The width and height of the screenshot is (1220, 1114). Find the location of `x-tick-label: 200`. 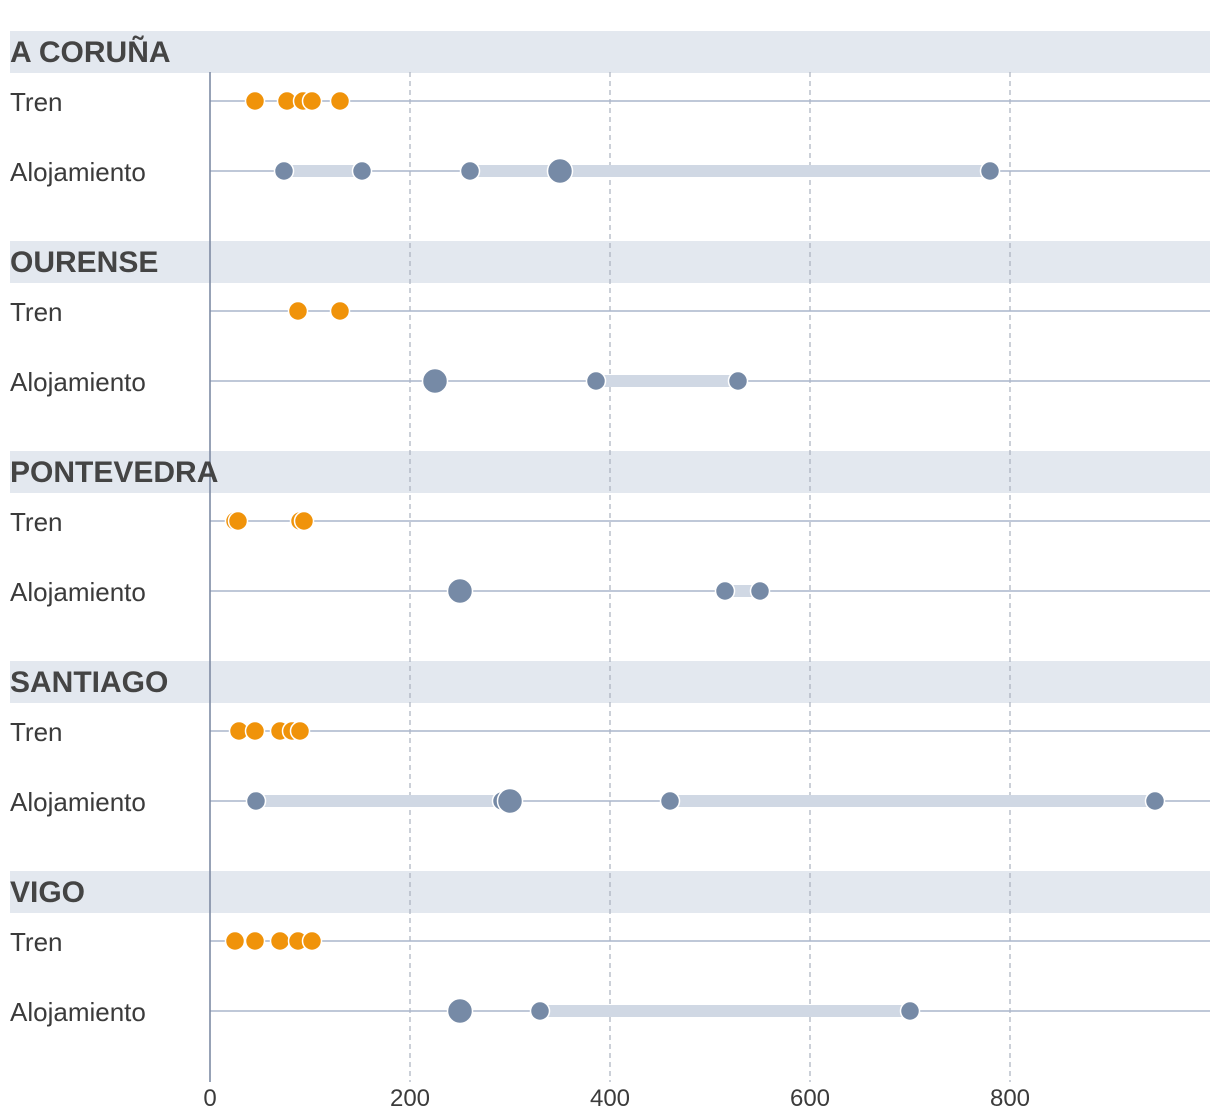

x-tick-label: 200 is located at coordinates (410, 1098).